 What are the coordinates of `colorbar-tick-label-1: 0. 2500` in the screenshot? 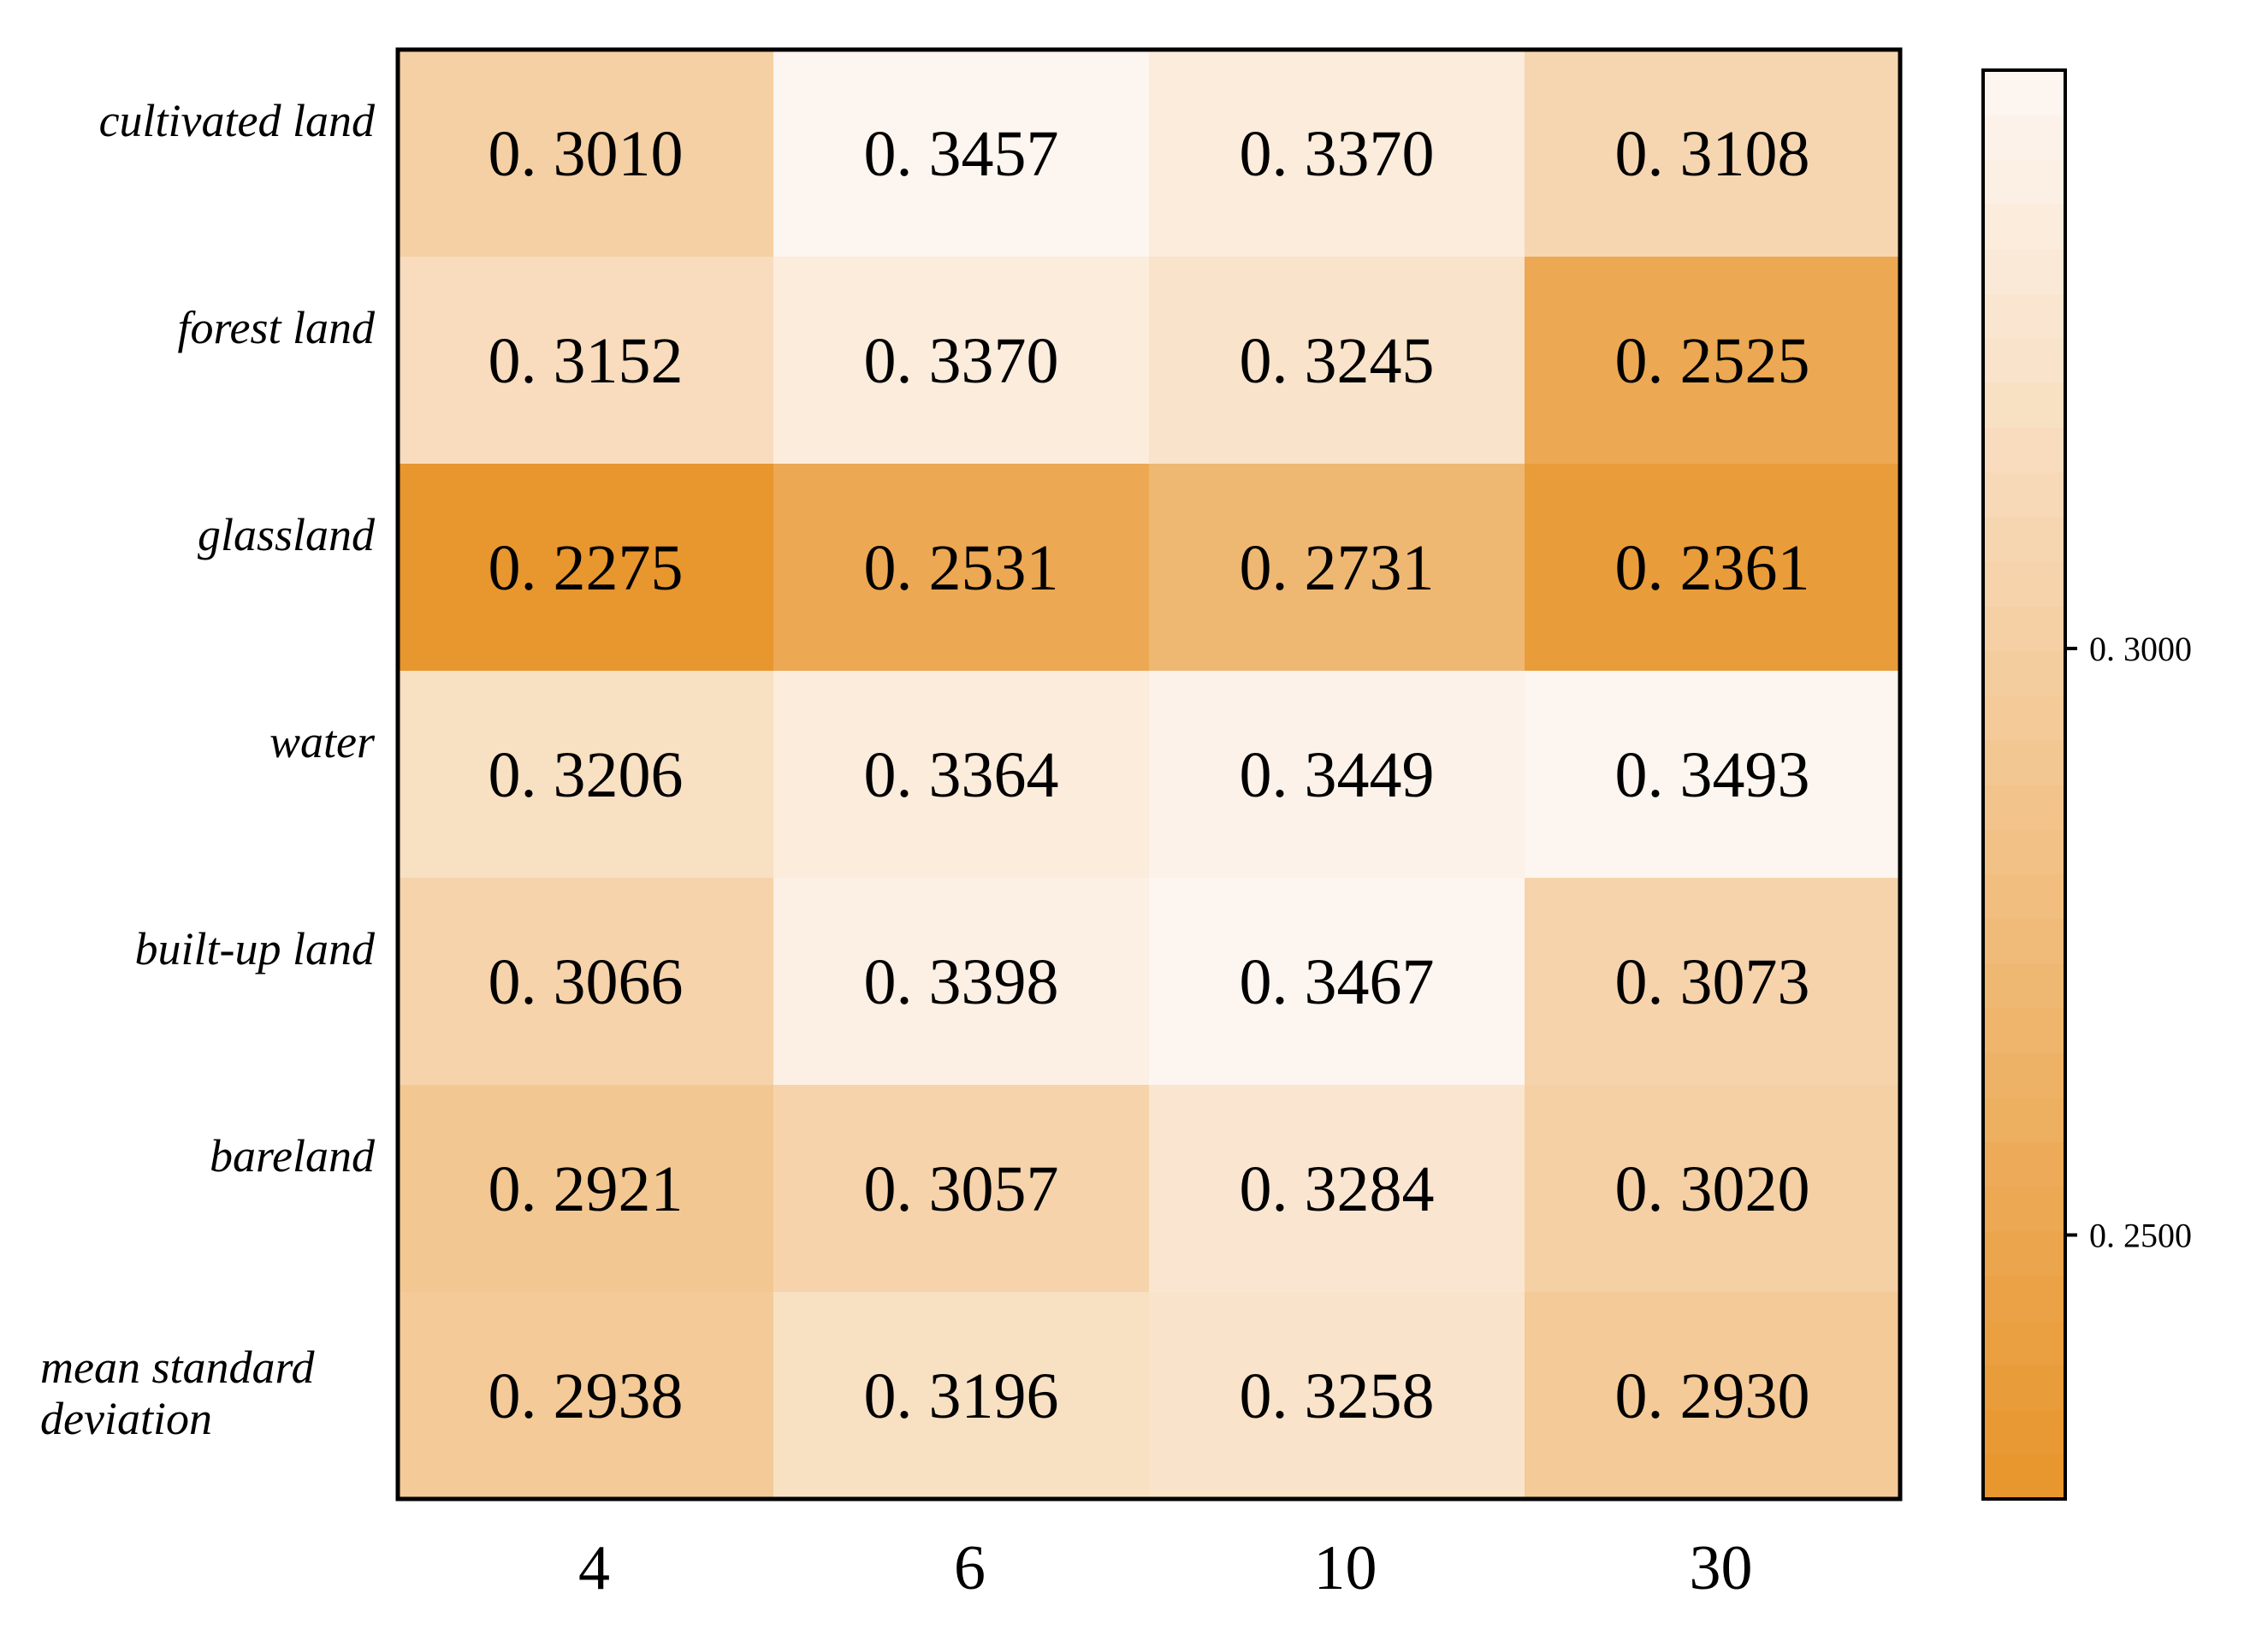 It's located at (2140, 1236).